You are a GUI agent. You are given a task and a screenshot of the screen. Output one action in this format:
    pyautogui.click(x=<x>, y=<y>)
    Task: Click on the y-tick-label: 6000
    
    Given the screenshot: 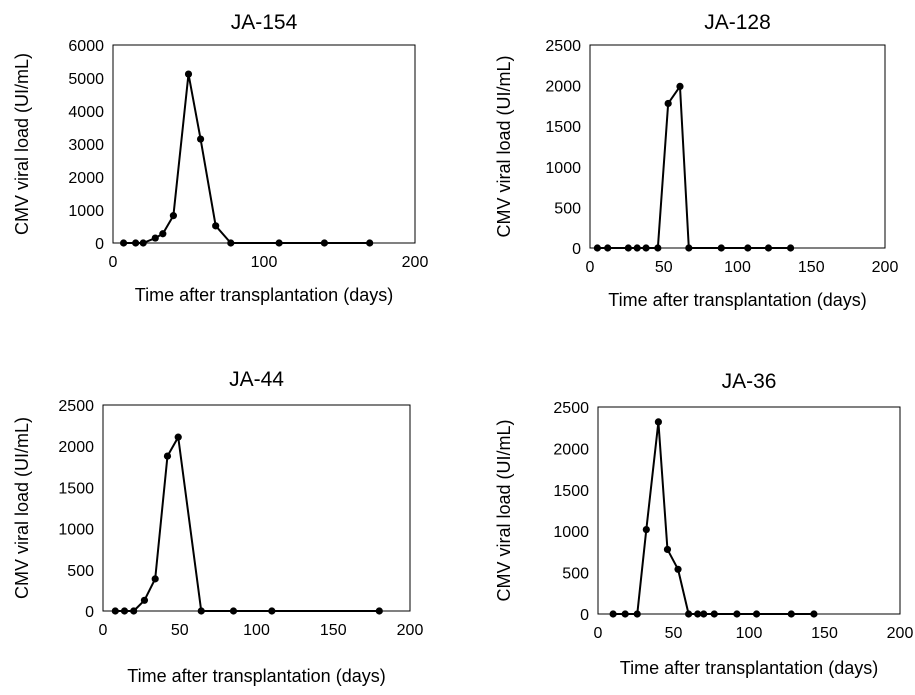 What is the action you would take?
    pyautogui.click(x=86, y=46)
    